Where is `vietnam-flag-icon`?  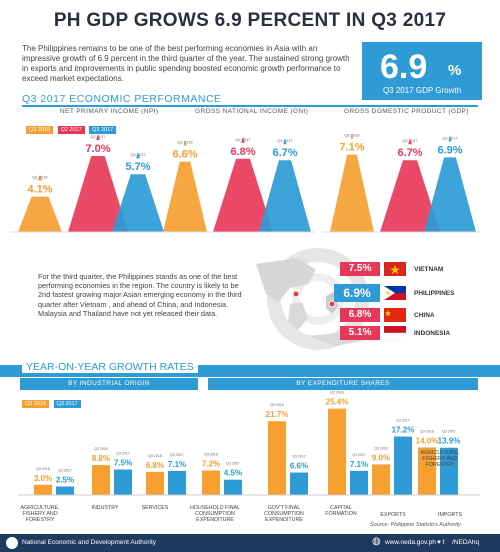 vietnam-flag-icon is located at coordinates (395, 269).